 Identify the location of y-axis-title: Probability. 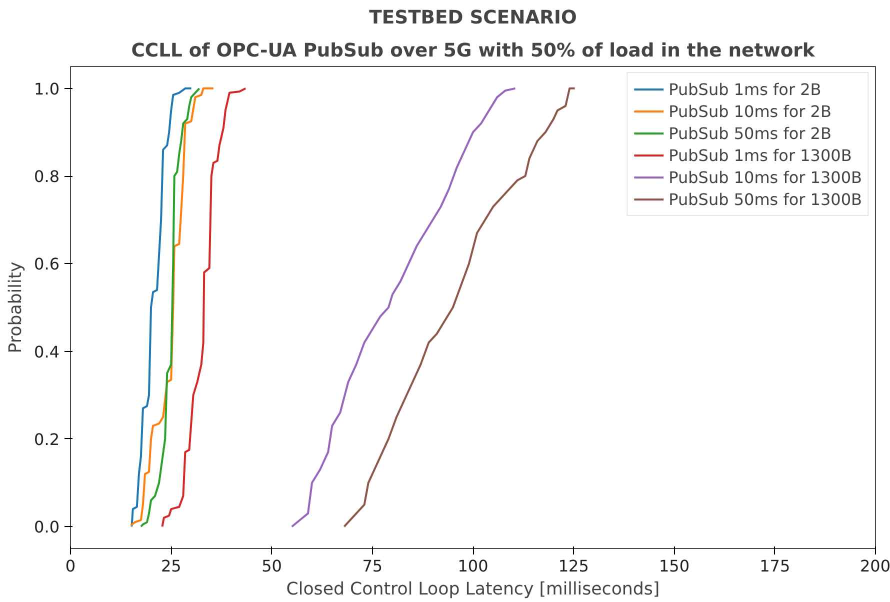
(16, 308).